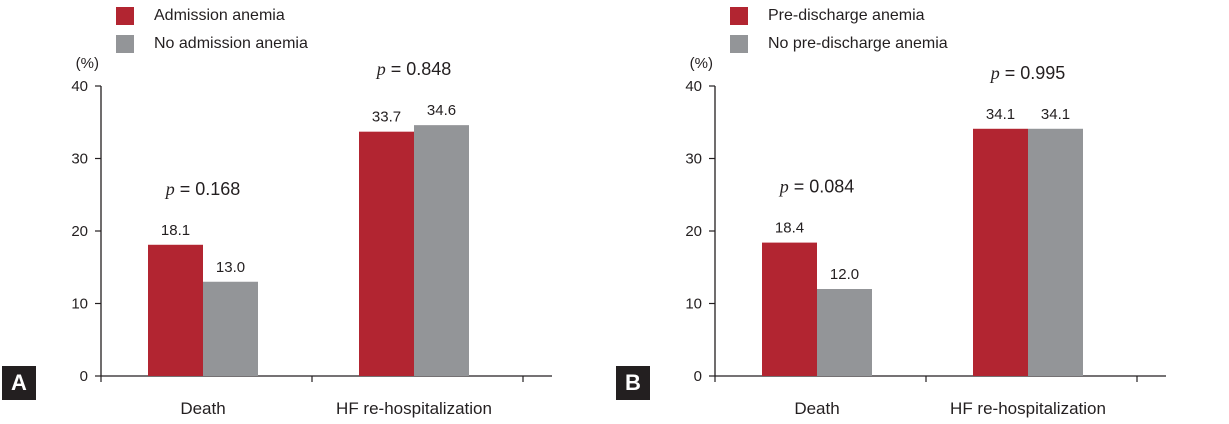 This screenshot has width=1229, height=424. I want to click on p-value-label: p = 0.168, so click(202, 189).